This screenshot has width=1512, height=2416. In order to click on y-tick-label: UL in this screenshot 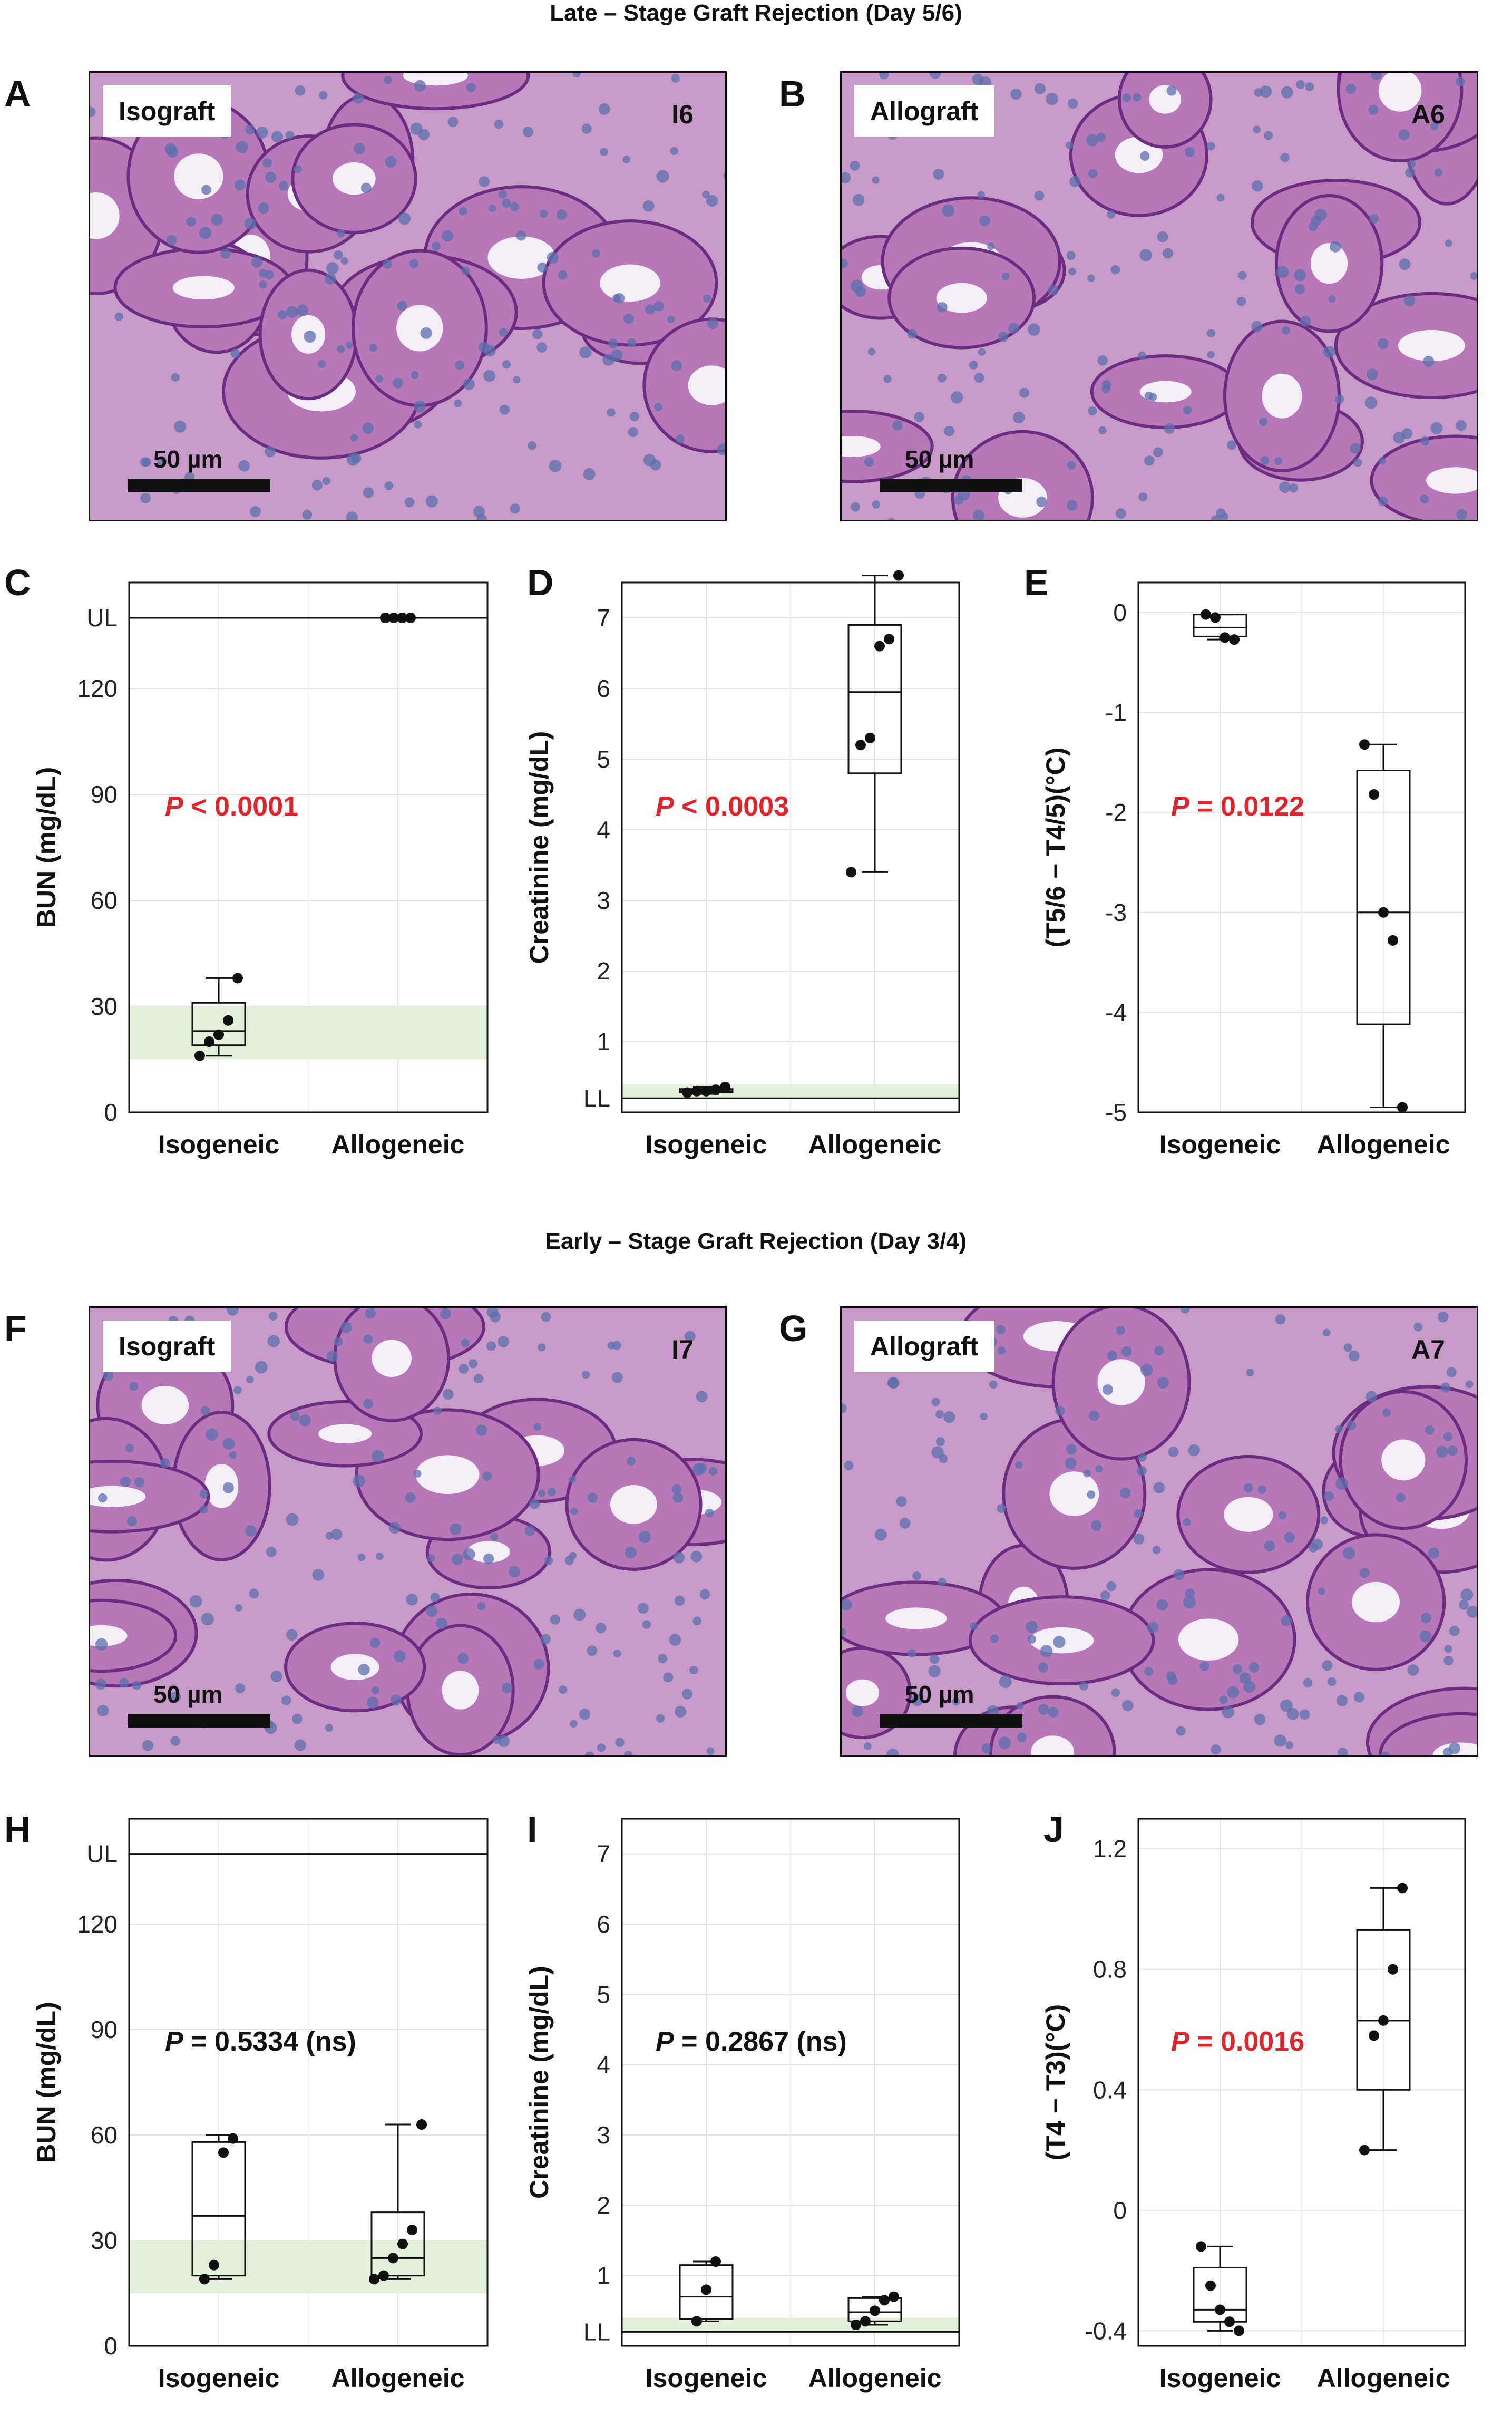, I will do `click(102, 618)`.